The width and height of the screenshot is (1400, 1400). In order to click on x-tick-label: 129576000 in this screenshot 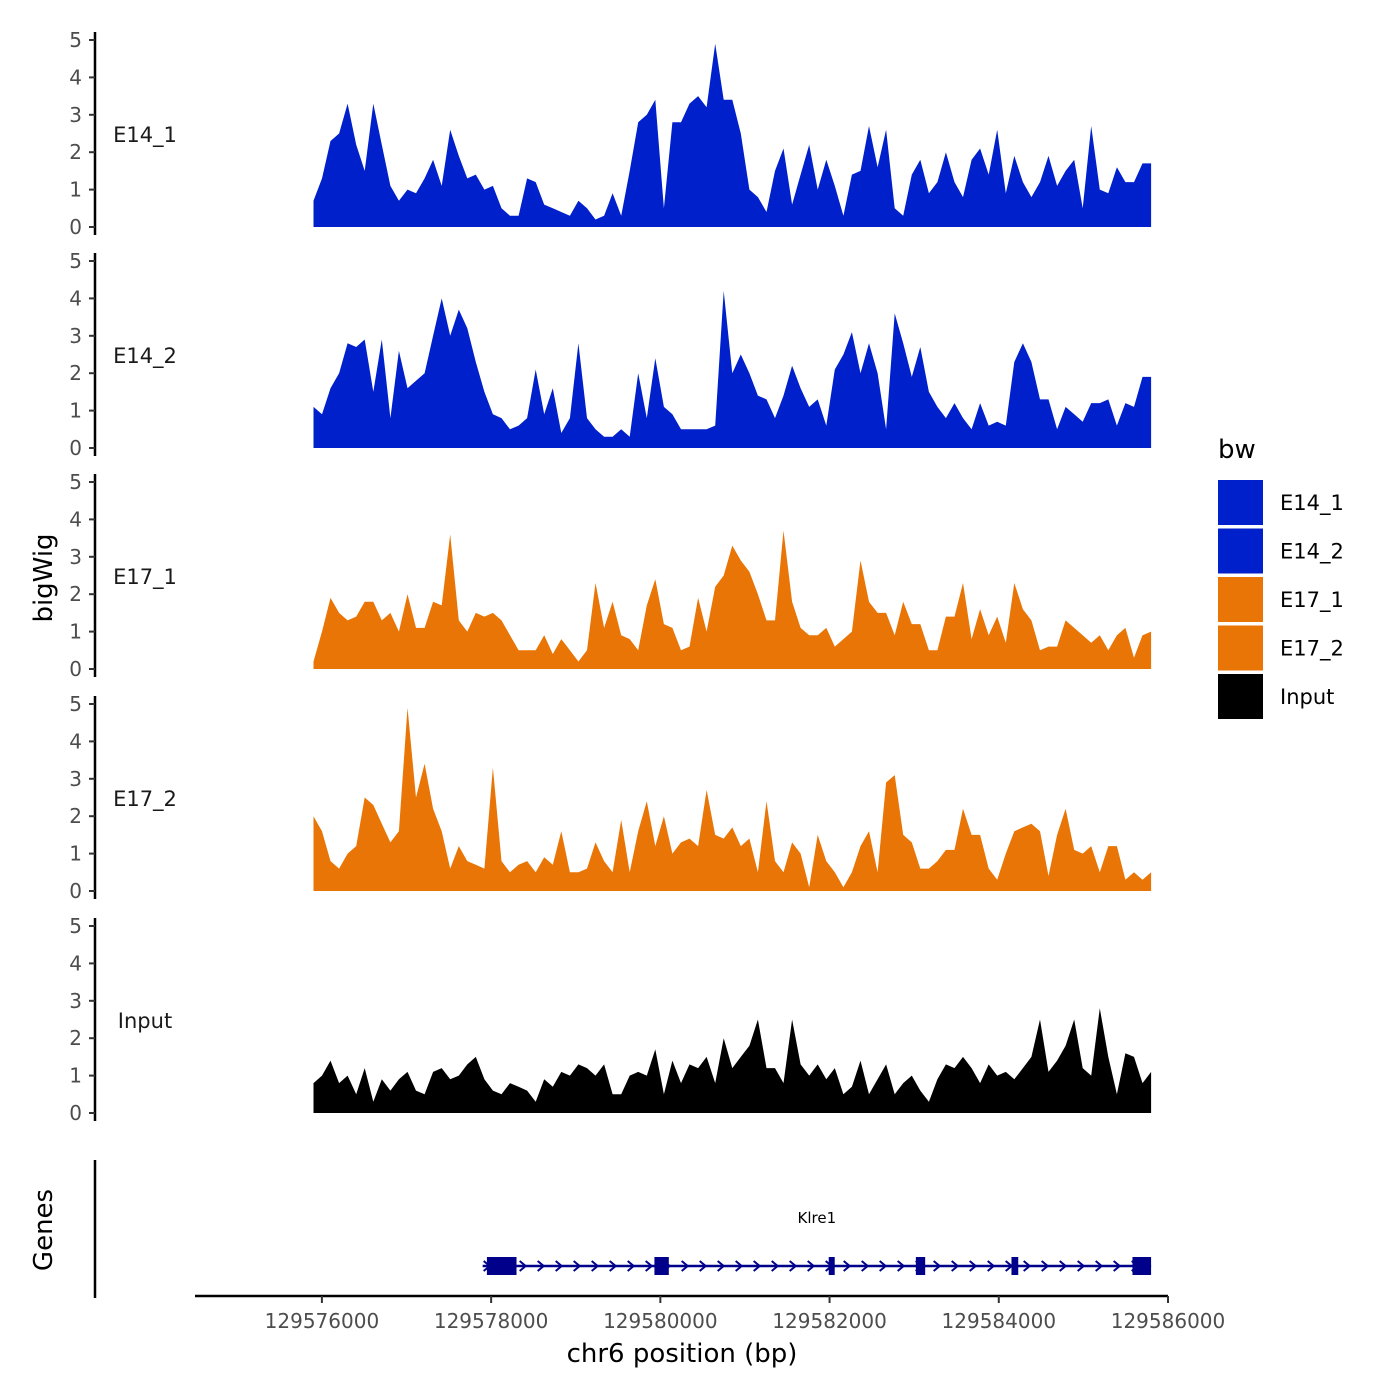, I will do `click(322, 1321)`.